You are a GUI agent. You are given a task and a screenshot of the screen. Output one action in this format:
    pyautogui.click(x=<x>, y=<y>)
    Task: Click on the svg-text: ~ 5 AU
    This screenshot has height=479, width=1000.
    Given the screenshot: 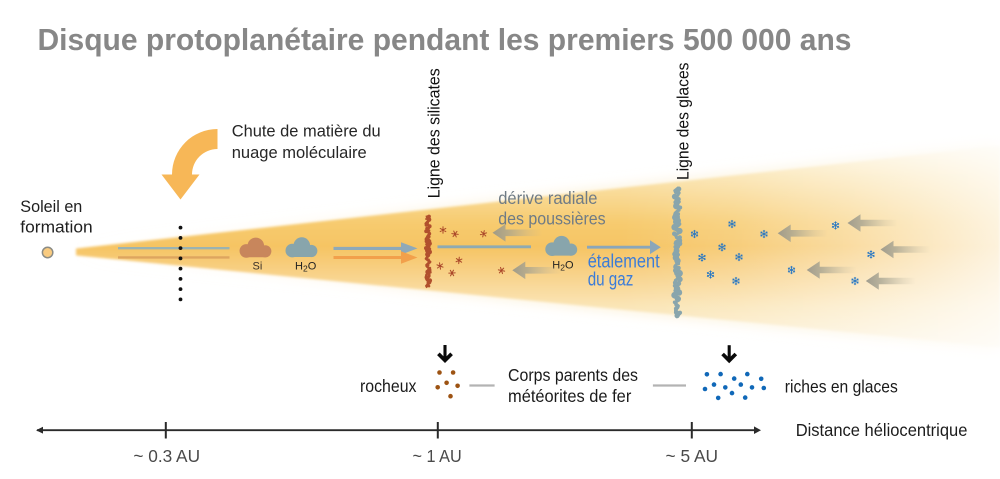 What is the action you would take?
    pyautogui.click(x=692, y=456)
    